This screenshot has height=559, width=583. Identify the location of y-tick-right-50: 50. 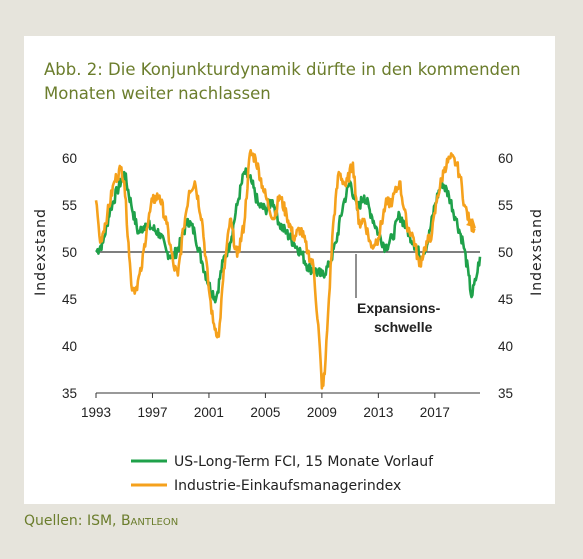
(505, 252).